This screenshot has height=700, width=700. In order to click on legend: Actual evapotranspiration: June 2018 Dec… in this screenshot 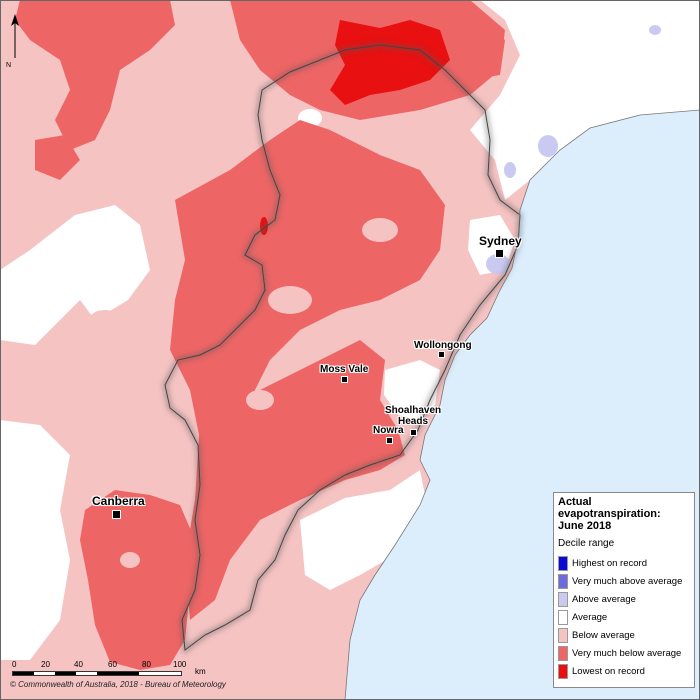, I will do `click(624, 590)`.